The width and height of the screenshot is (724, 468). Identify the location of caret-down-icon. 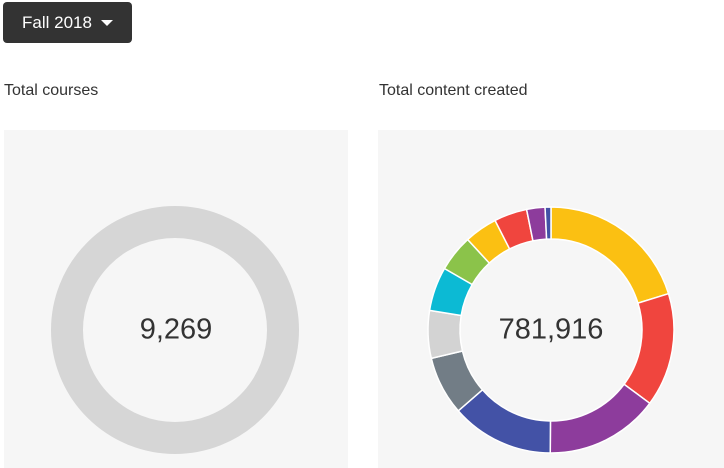
(106, 22).